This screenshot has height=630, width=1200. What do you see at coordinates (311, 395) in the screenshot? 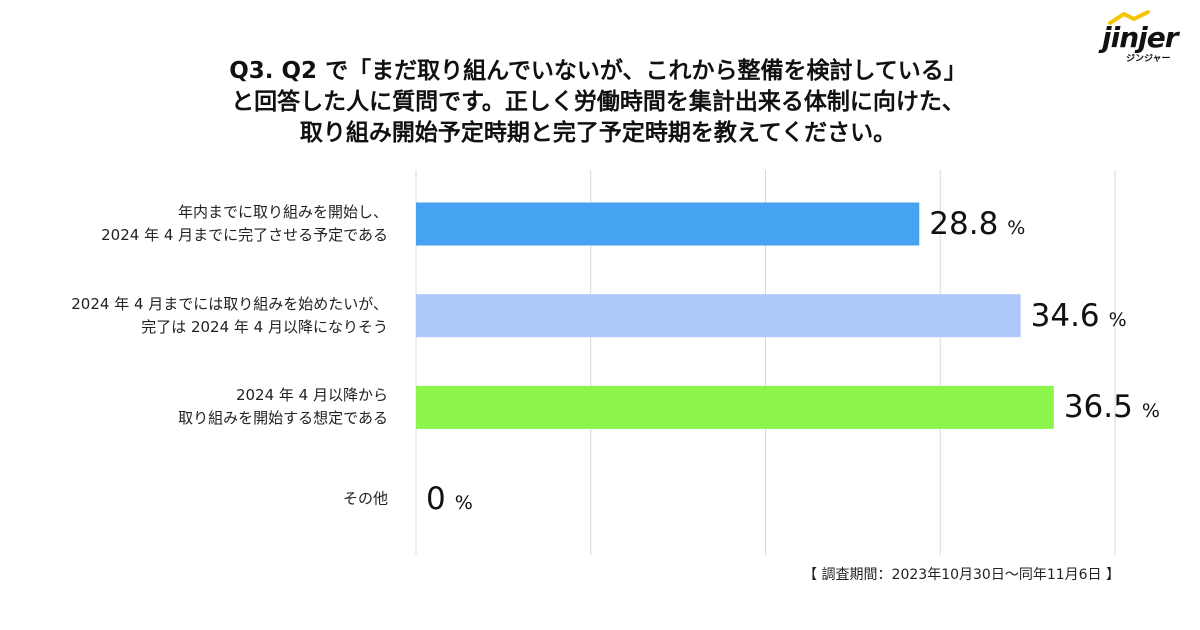
I see `category-label-line: 2024 年 4 月以降から` at bounding box center [311, 395].